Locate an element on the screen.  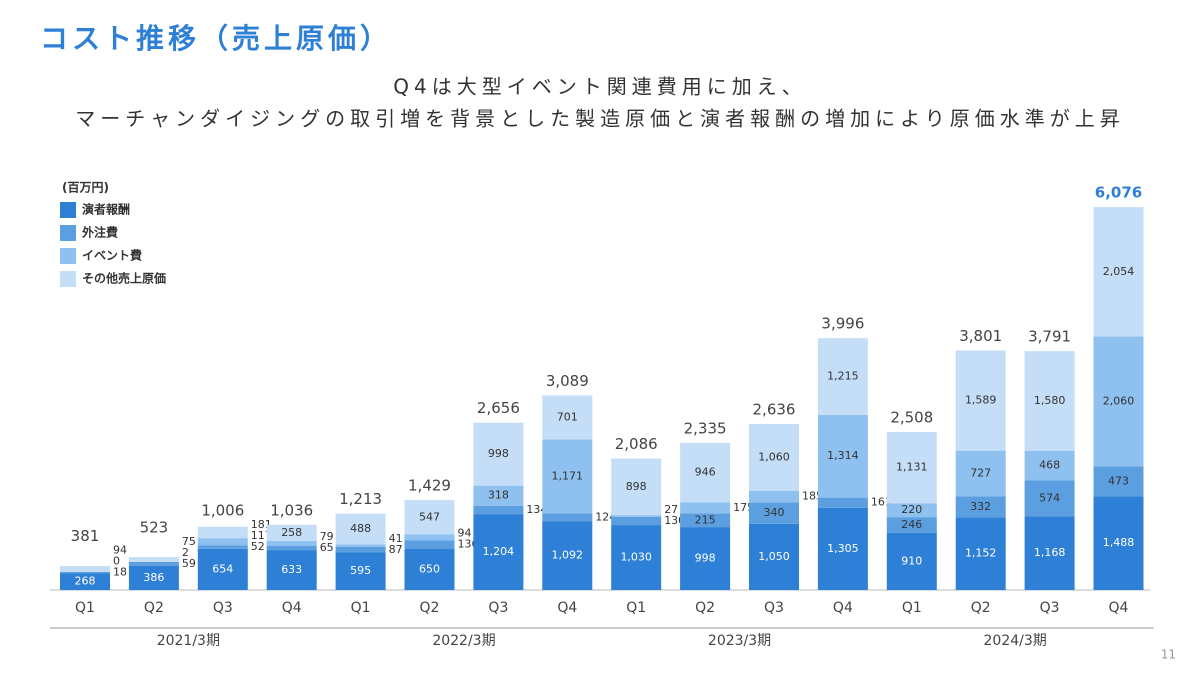
value-label: 318 is located at coordinates (498, 495).